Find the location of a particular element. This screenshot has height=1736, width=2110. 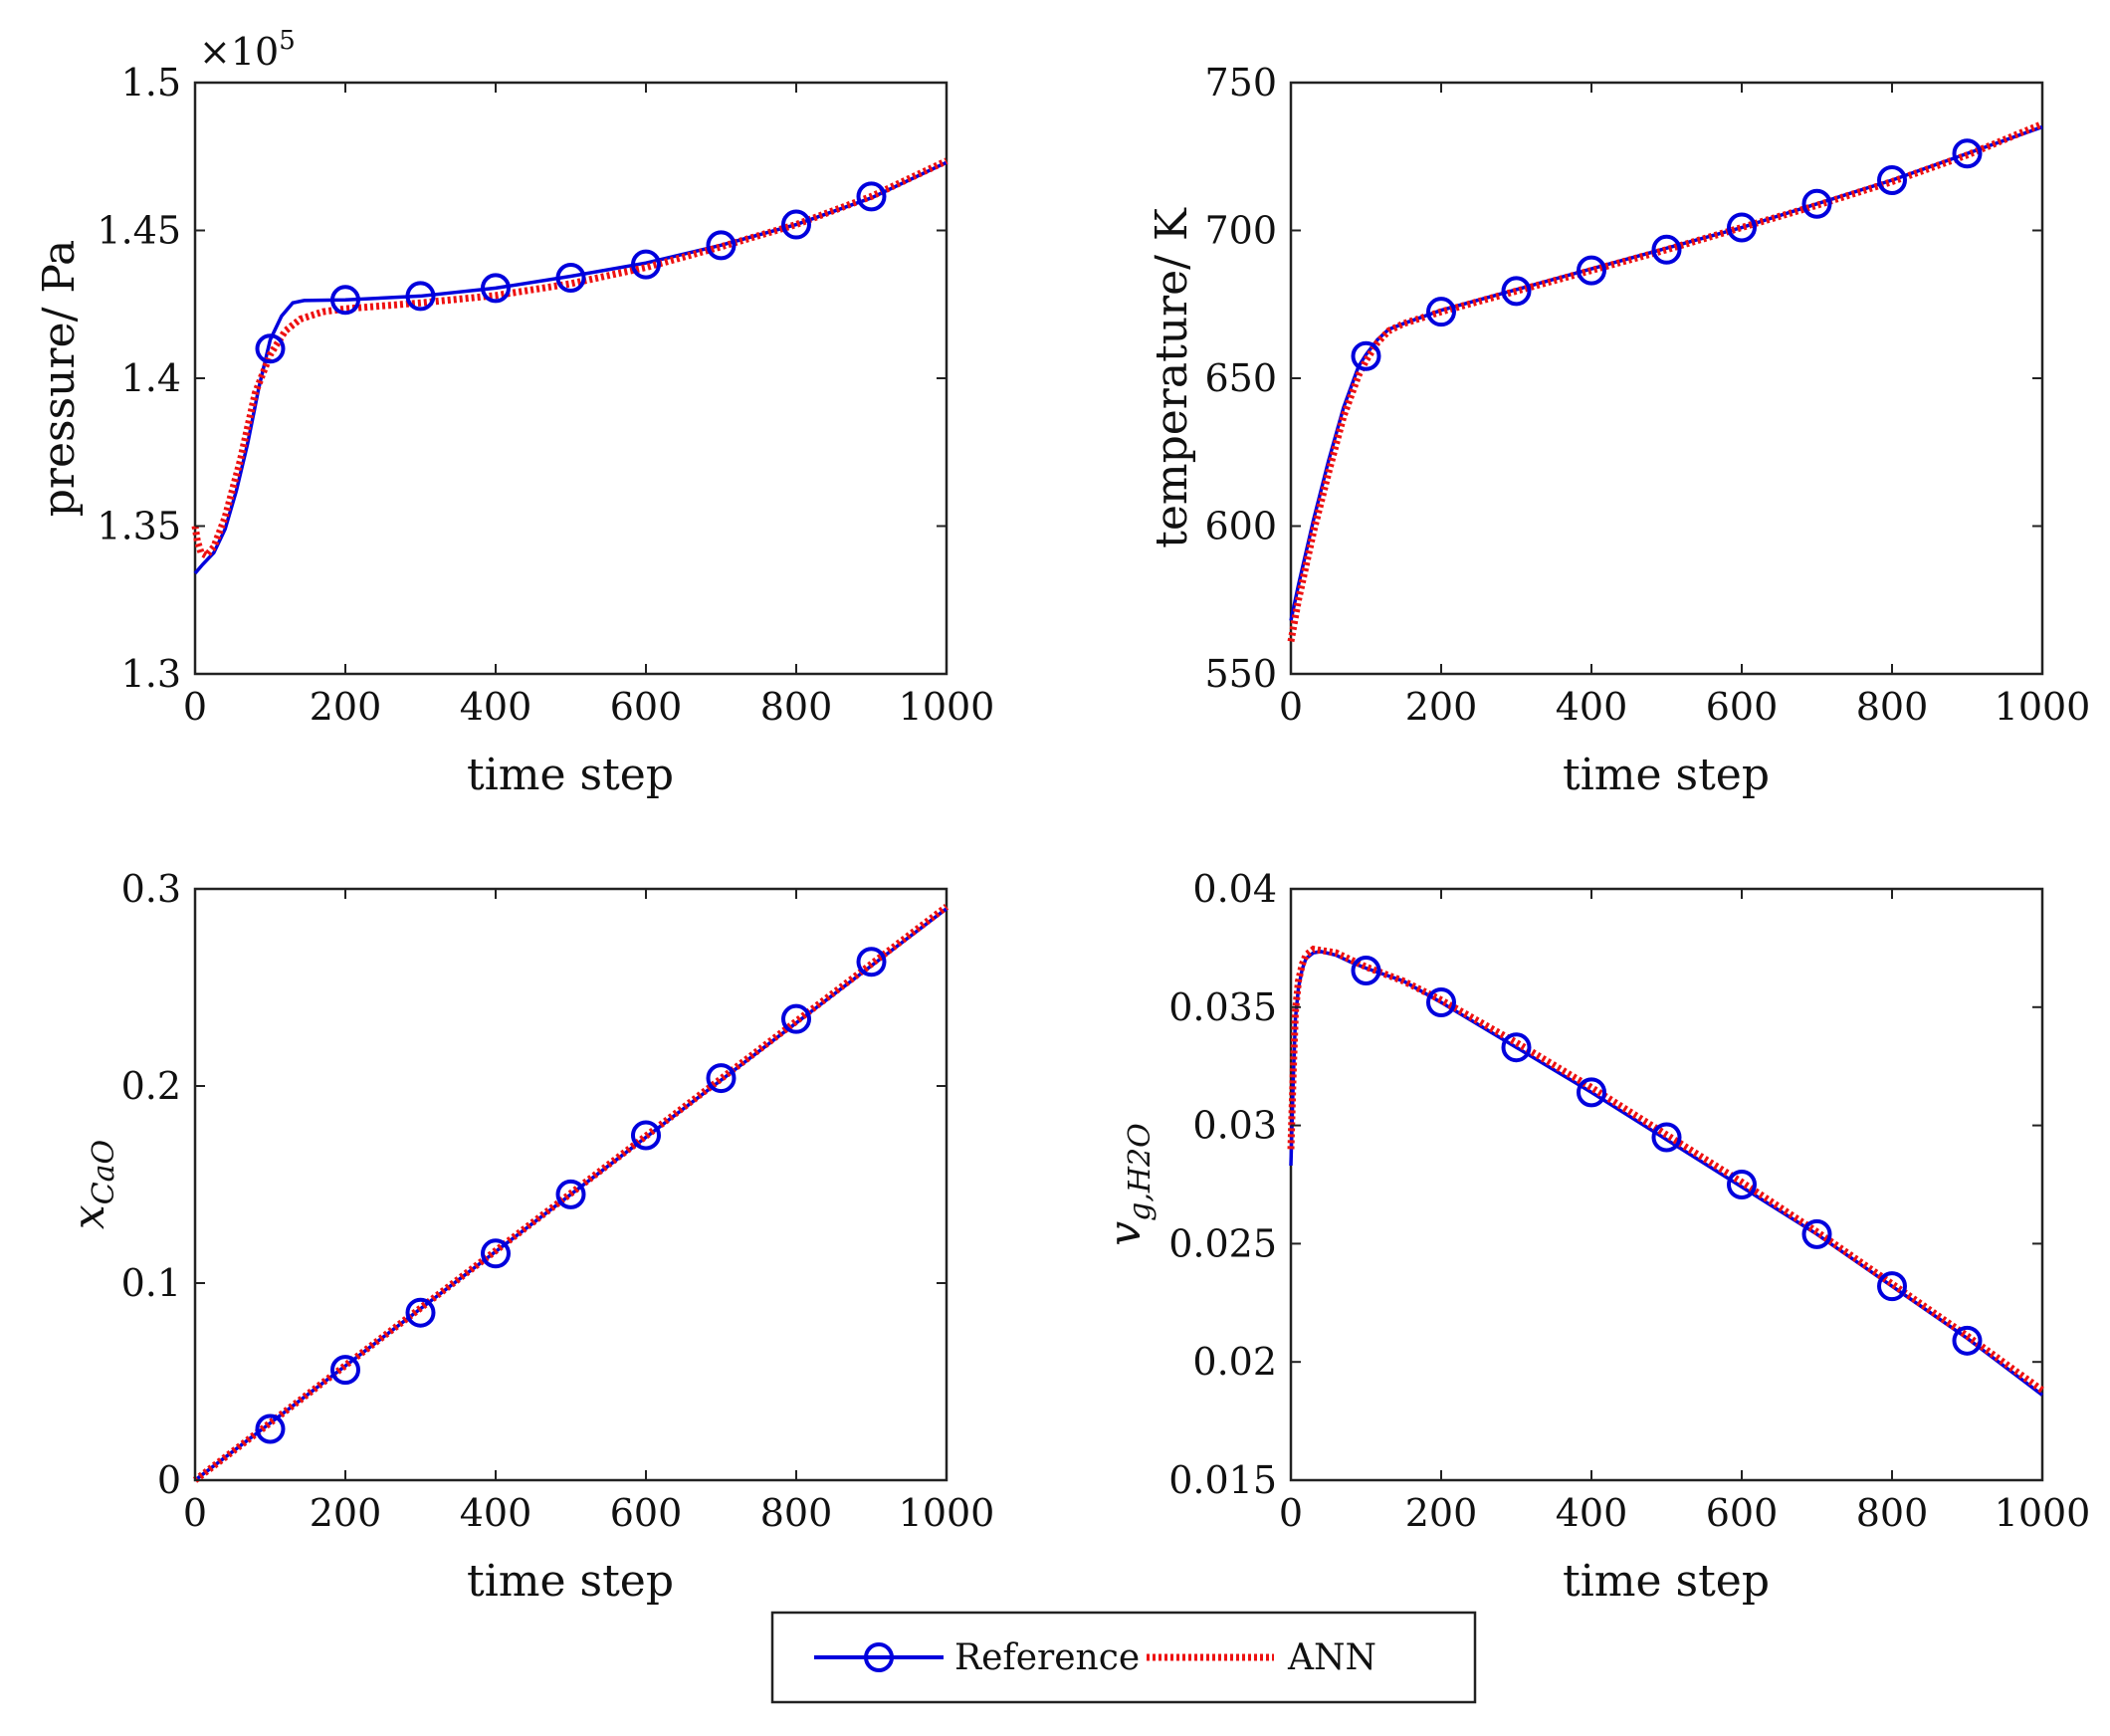

temperature-ytick-label: 550 is located at coordinates (1240, 674).